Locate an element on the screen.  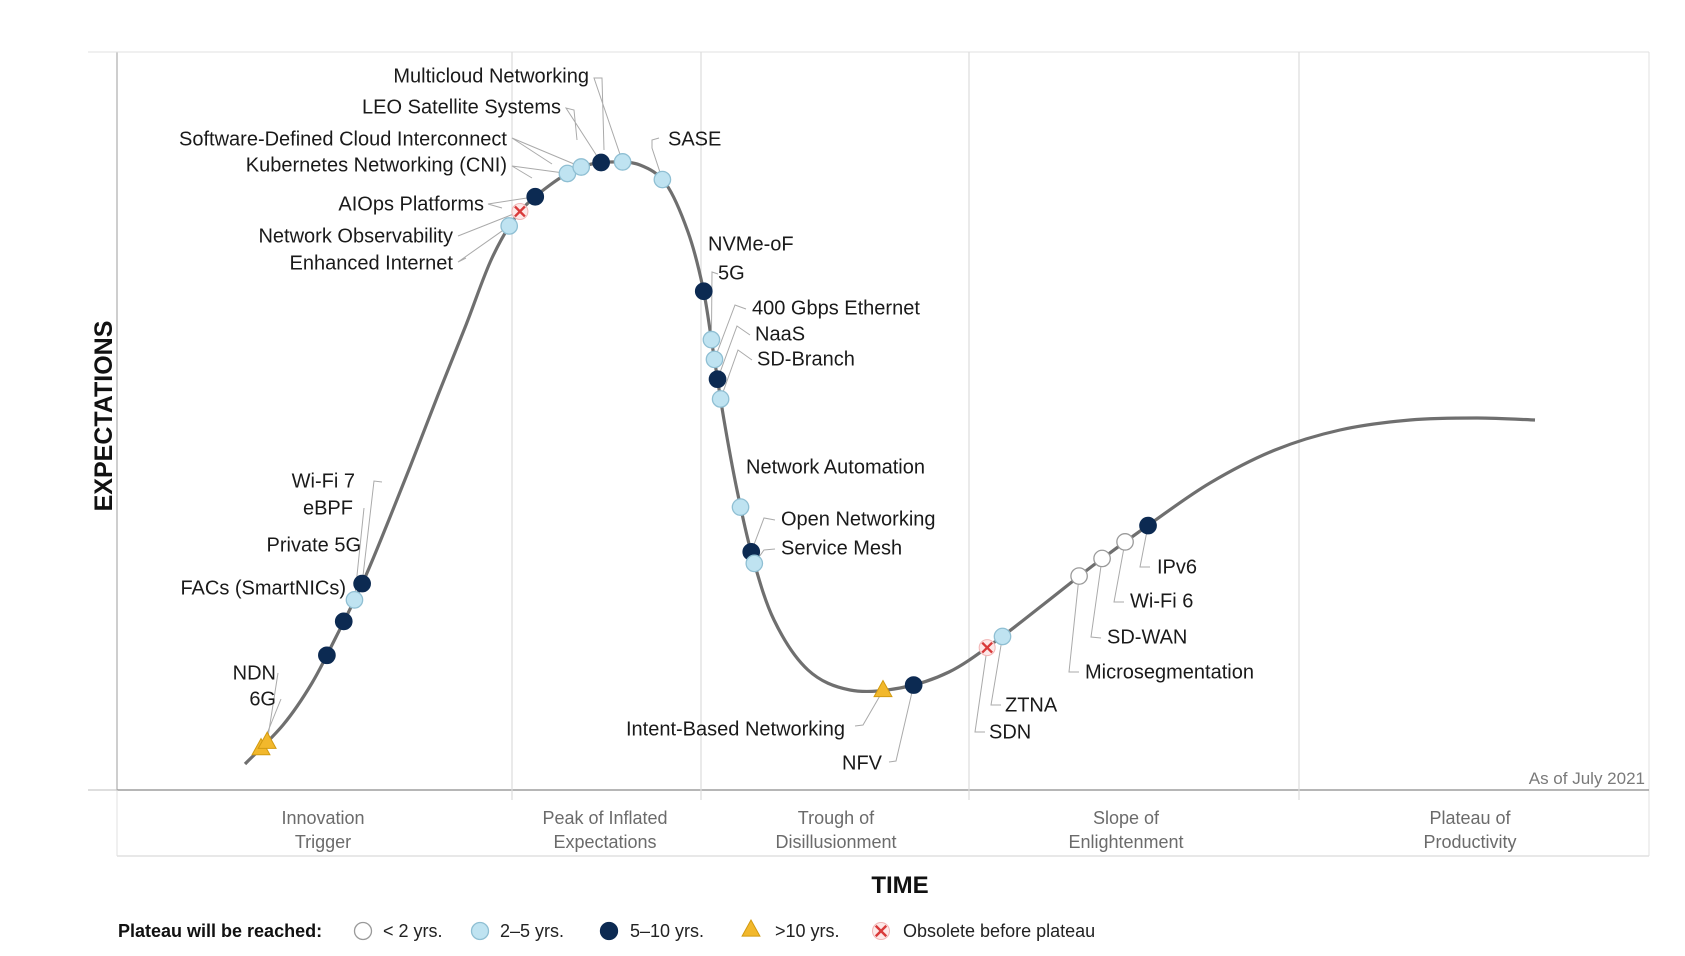
nfv-leader is located at coordinates (901, 723).